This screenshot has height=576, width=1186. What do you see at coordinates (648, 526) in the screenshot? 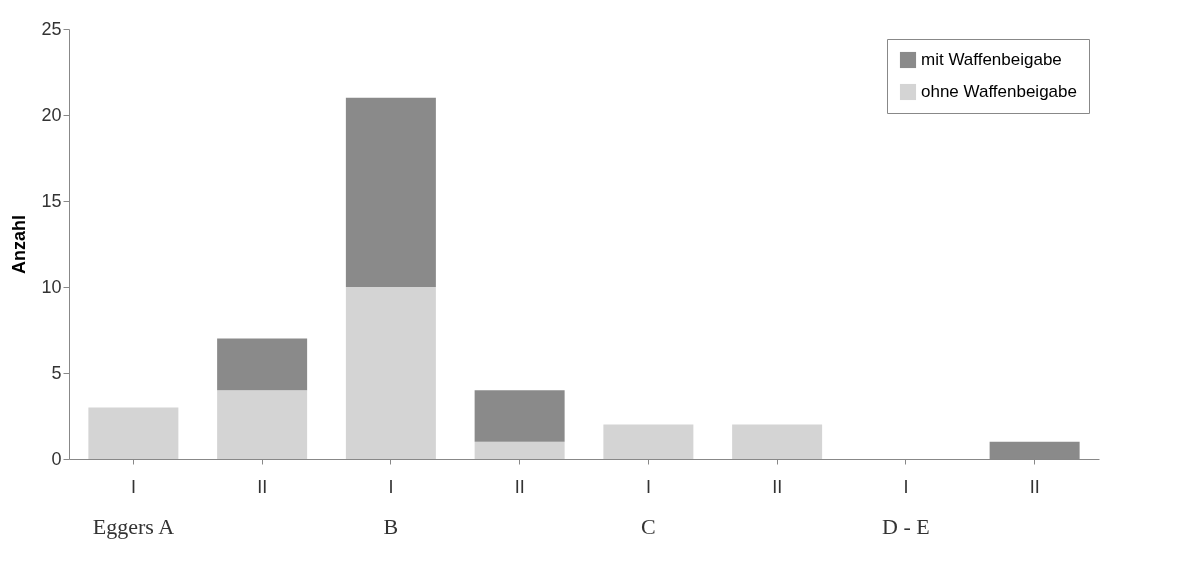
I see `text: C` at bounding box center [648, 526].